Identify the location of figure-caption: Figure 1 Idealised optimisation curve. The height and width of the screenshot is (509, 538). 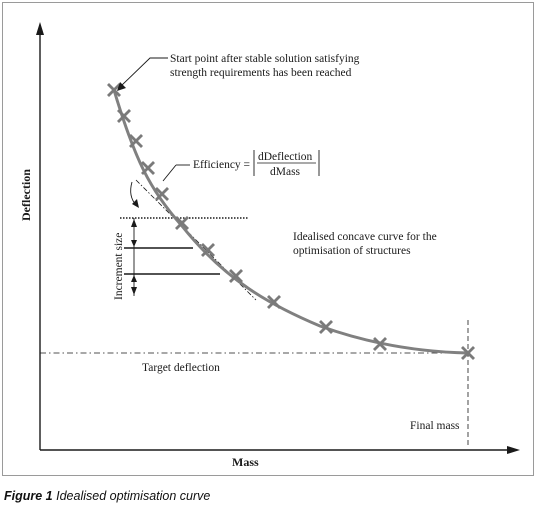
(107, 496).